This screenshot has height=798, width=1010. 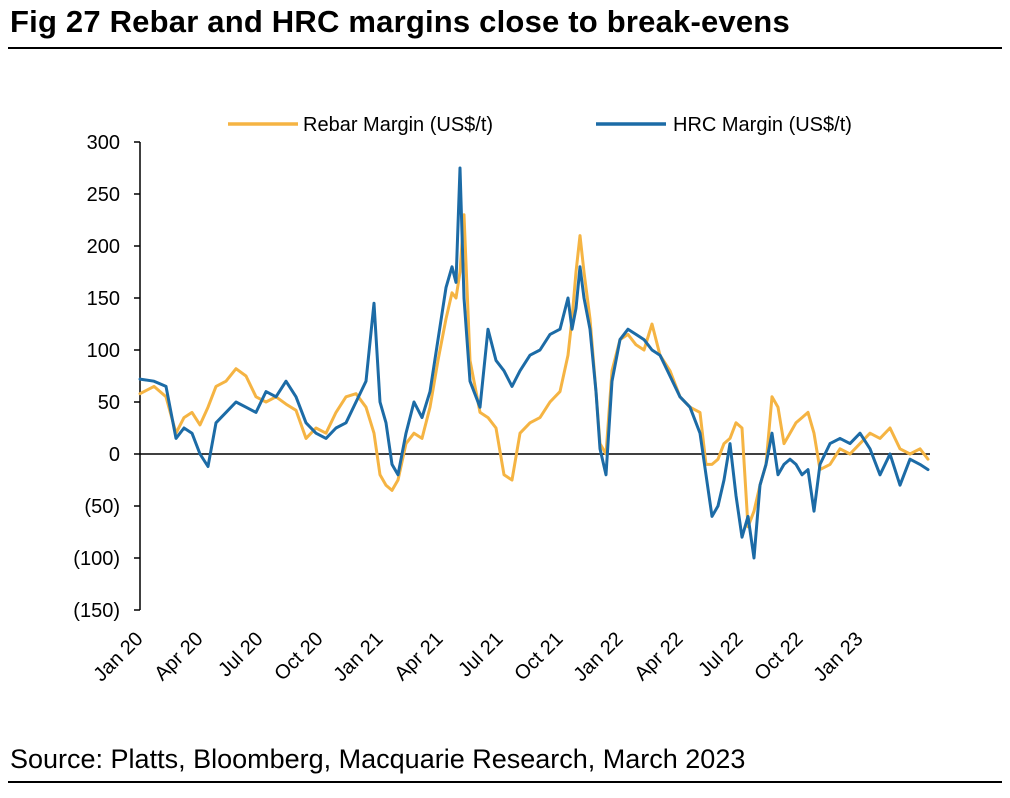 I want to click on y-axis: 300 250 200 150 100 50 0 (50) (100) (150), so click(x=107, y=377).